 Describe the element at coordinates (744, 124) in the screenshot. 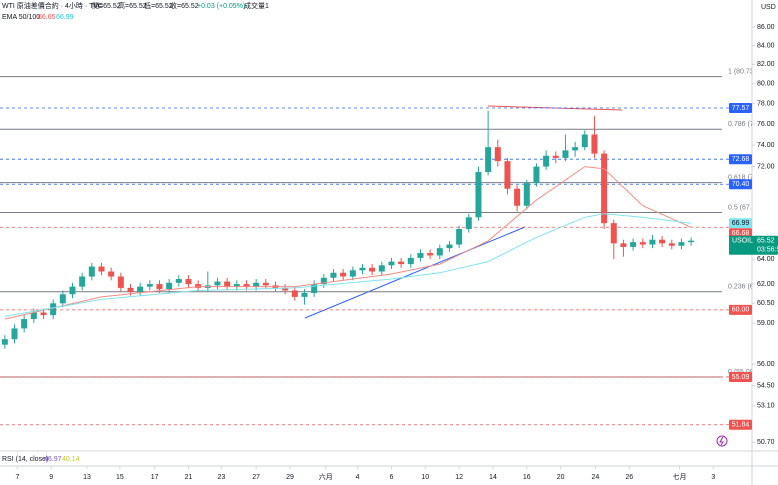

I see `fib-label: 0.786 (75.` at that location.